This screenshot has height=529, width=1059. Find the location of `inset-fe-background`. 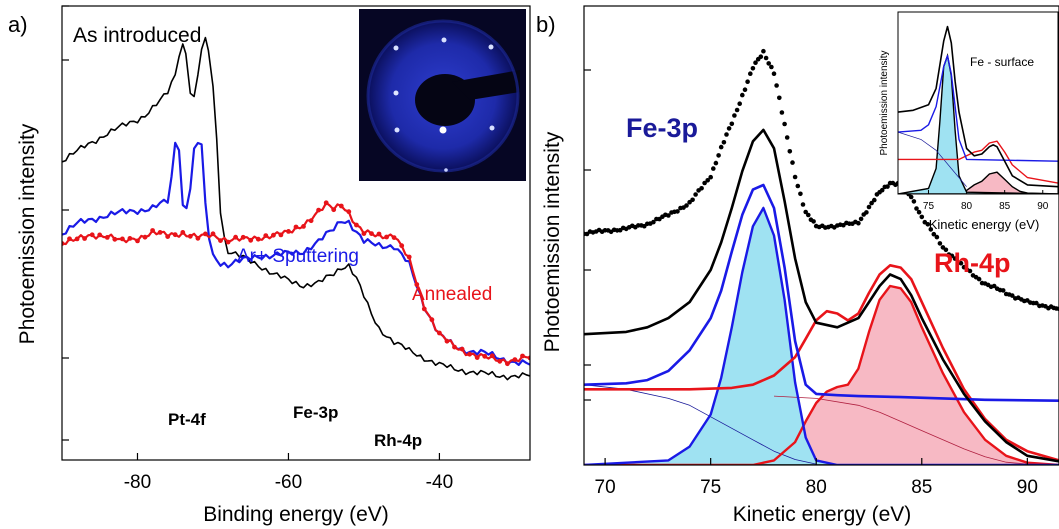

inset-fe-background is located at coordinates (932, 159).